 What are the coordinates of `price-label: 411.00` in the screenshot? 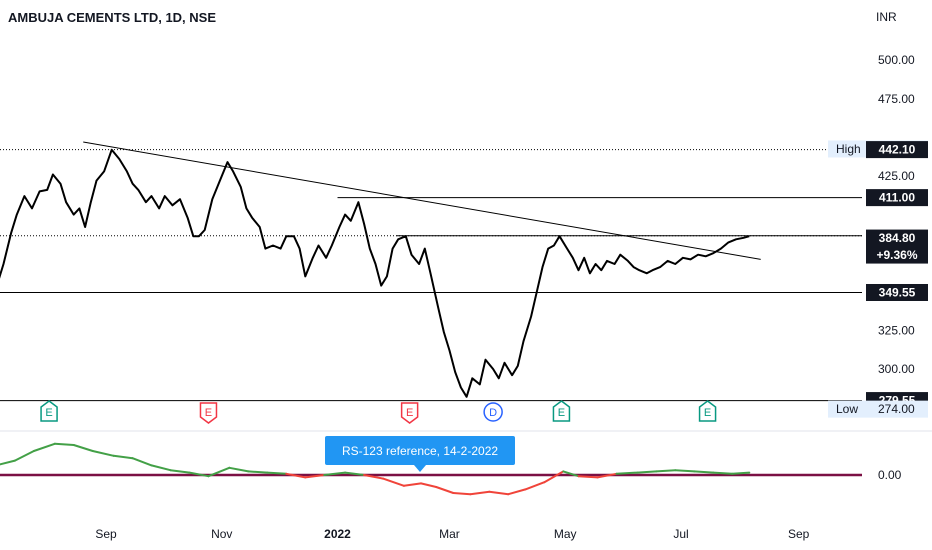 It's located at (897, 198).